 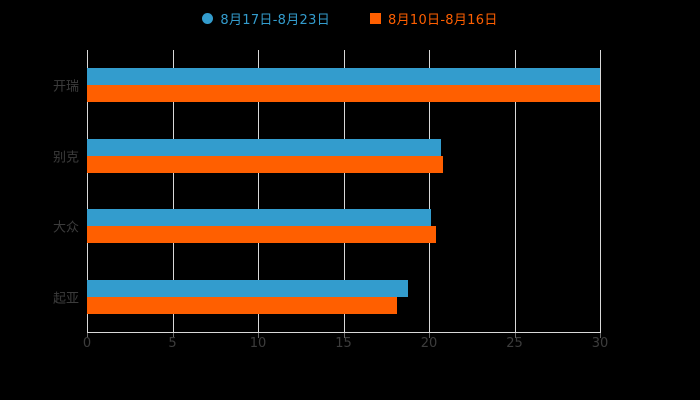 What do you see at coordinates (264, 147) in the screenshot?
I see `bar-别克-series-0` at bounding box center [264, 147].